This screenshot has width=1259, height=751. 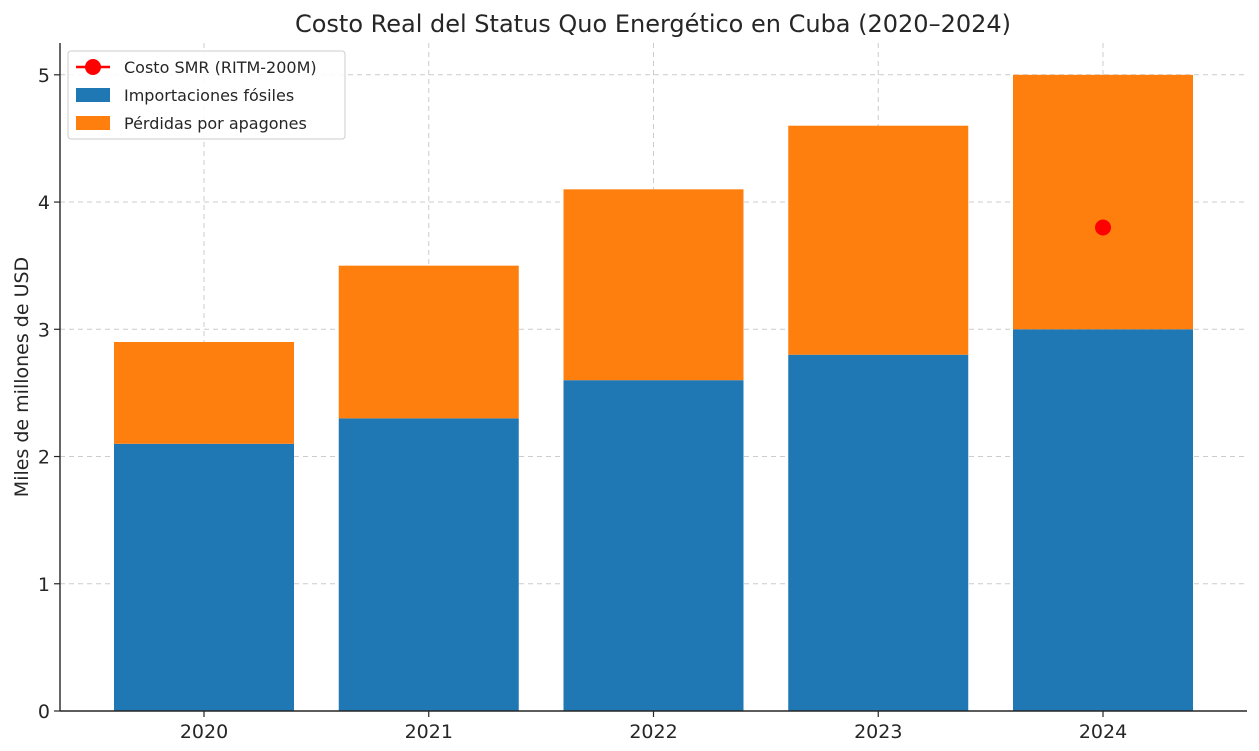 I want to click on legend-label: Pérdidas por apagones, so click(x=215, y=123).